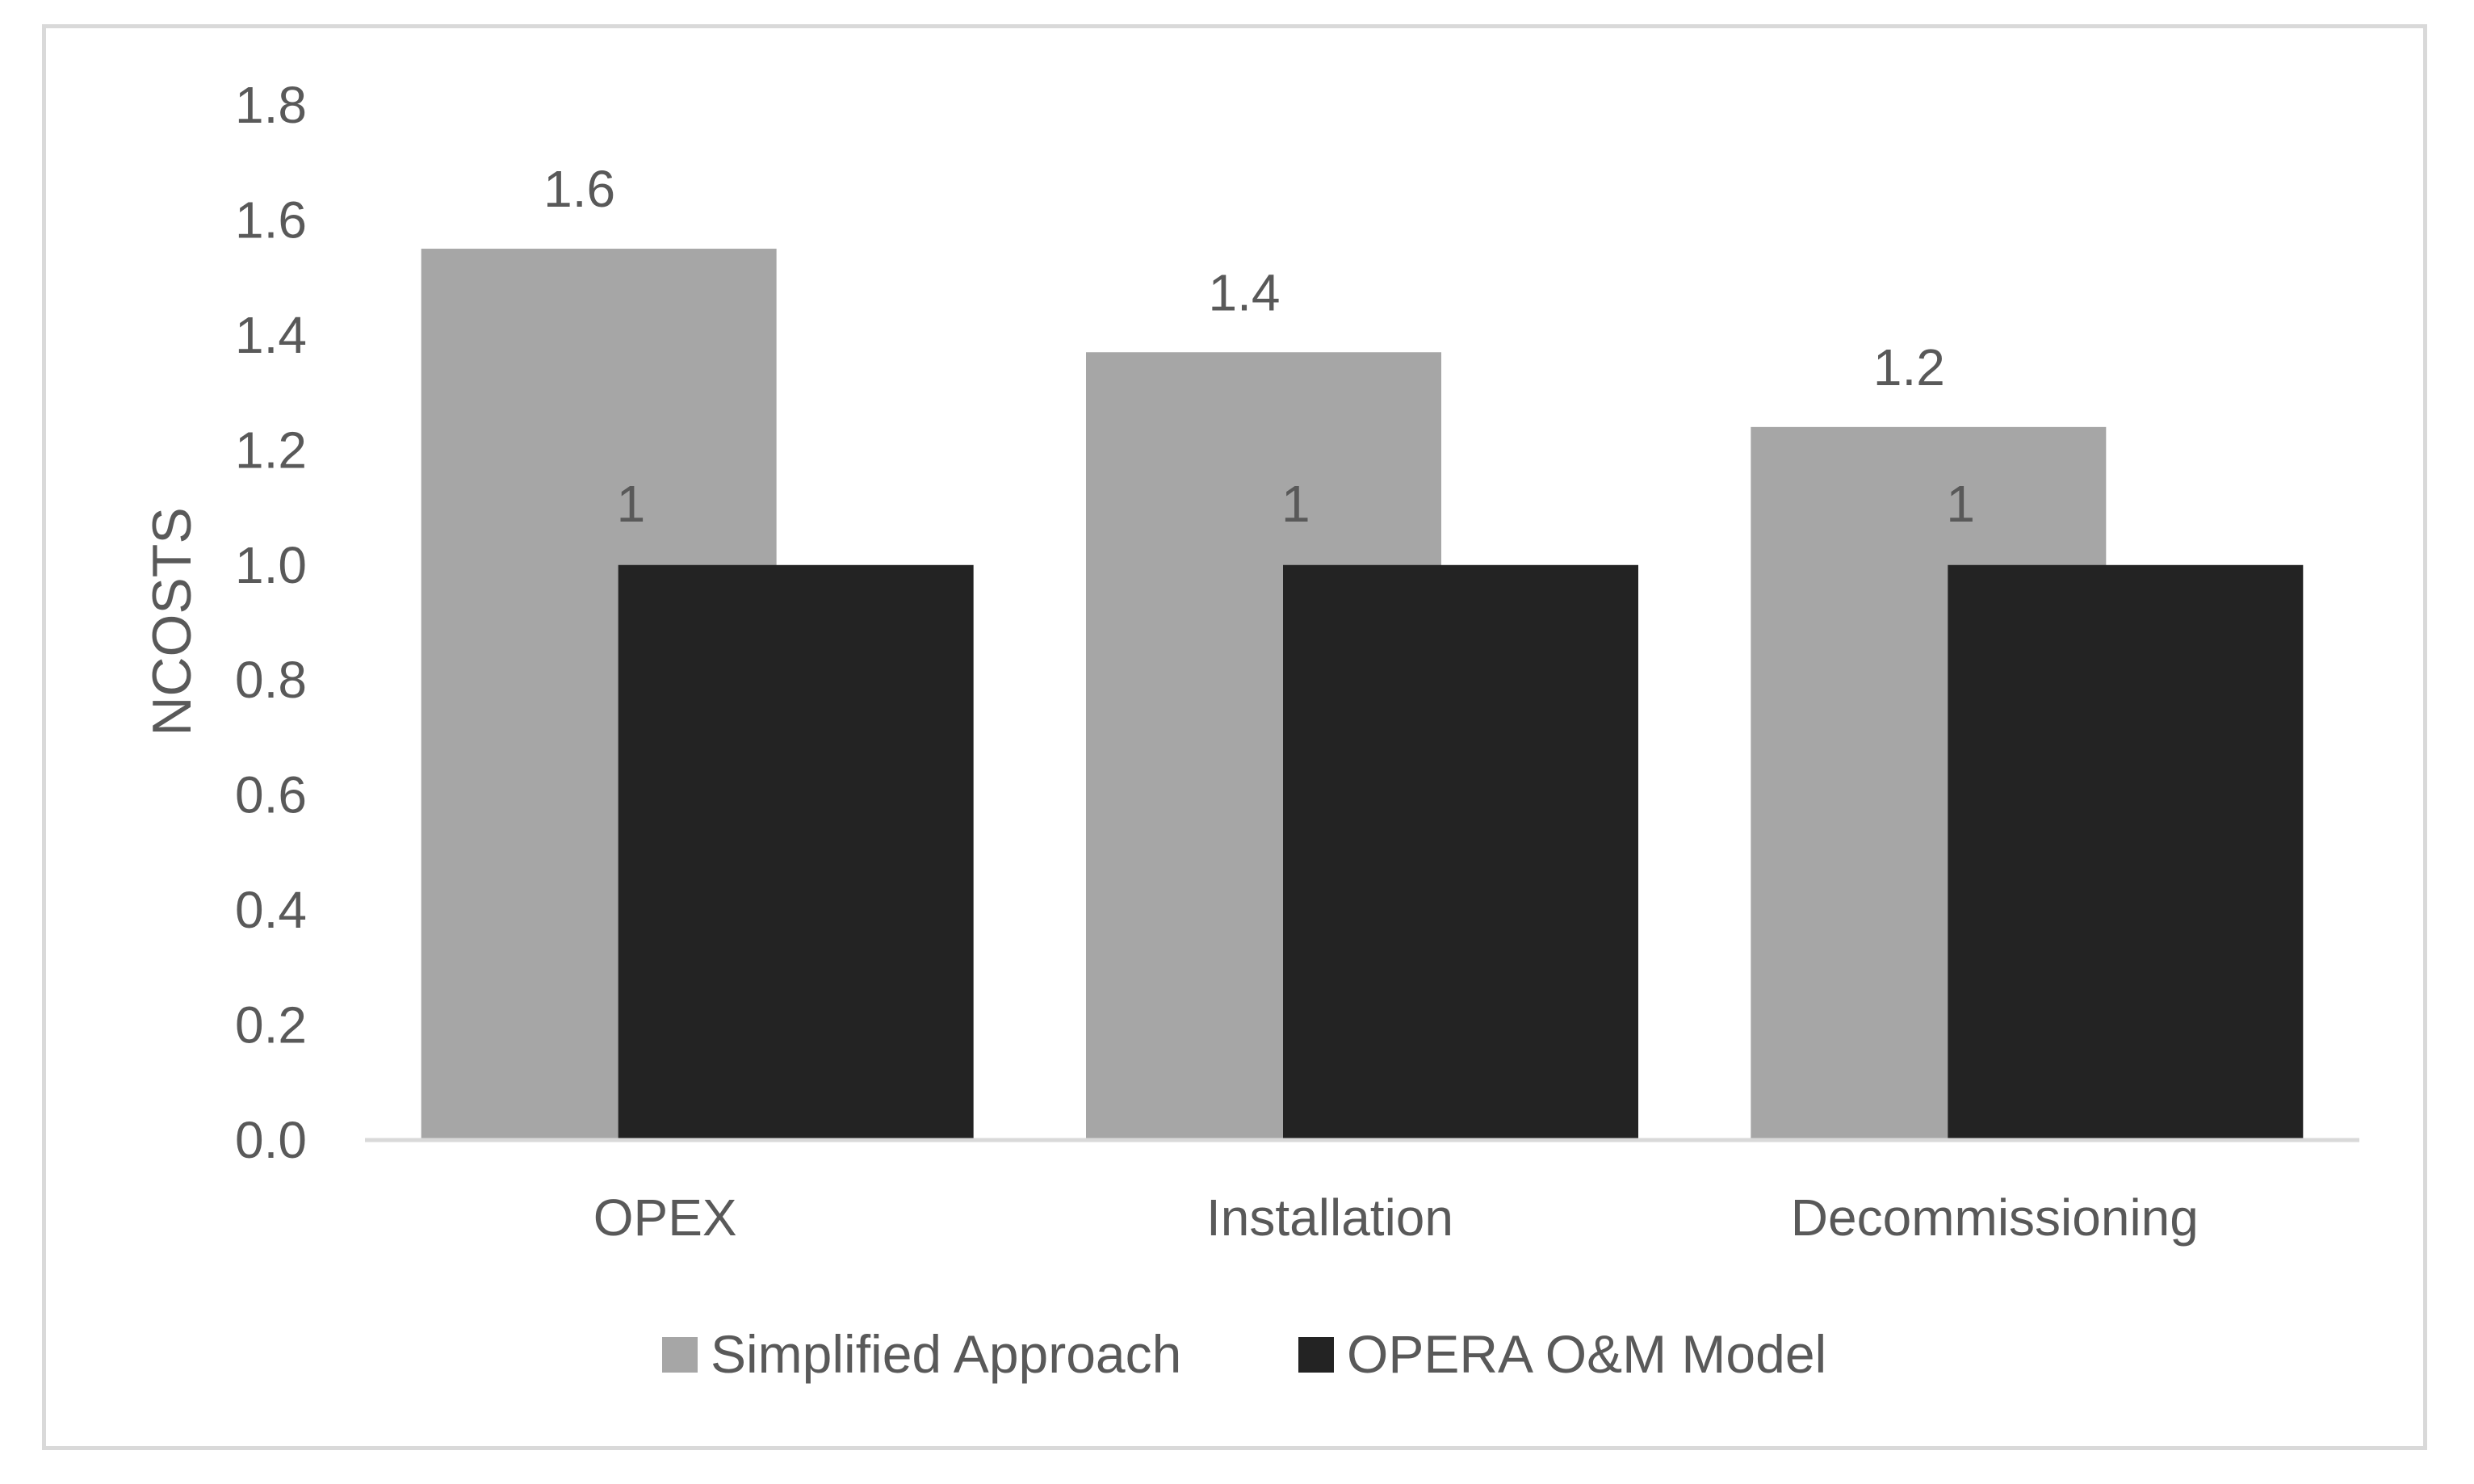 This screenshot has width=2474, height=1484. I want to click on legend: Simplified Approach OPERA O&M Model, so click(1244, 1354).